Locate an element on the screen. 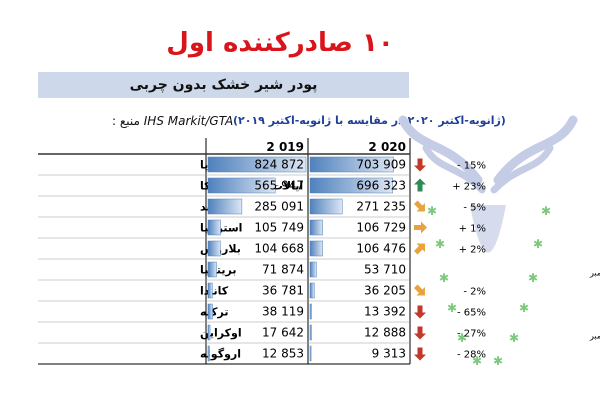 The image size is (600, 400). table-row: اروگوئه 12 853 9 313 - 28% is located at coordinates (262, 352).